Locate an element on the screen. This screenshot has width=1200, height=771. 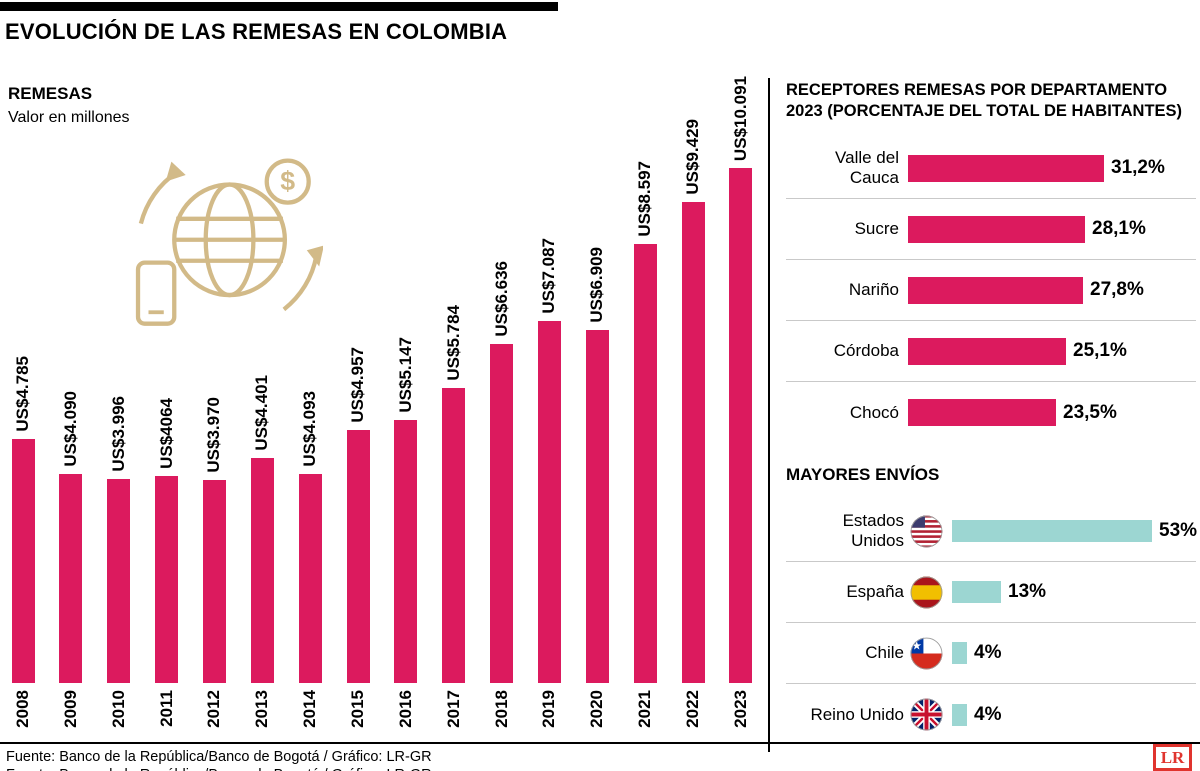
envios-section-title: MAYORES ENVÍOS is located at coordinates (863, 474).